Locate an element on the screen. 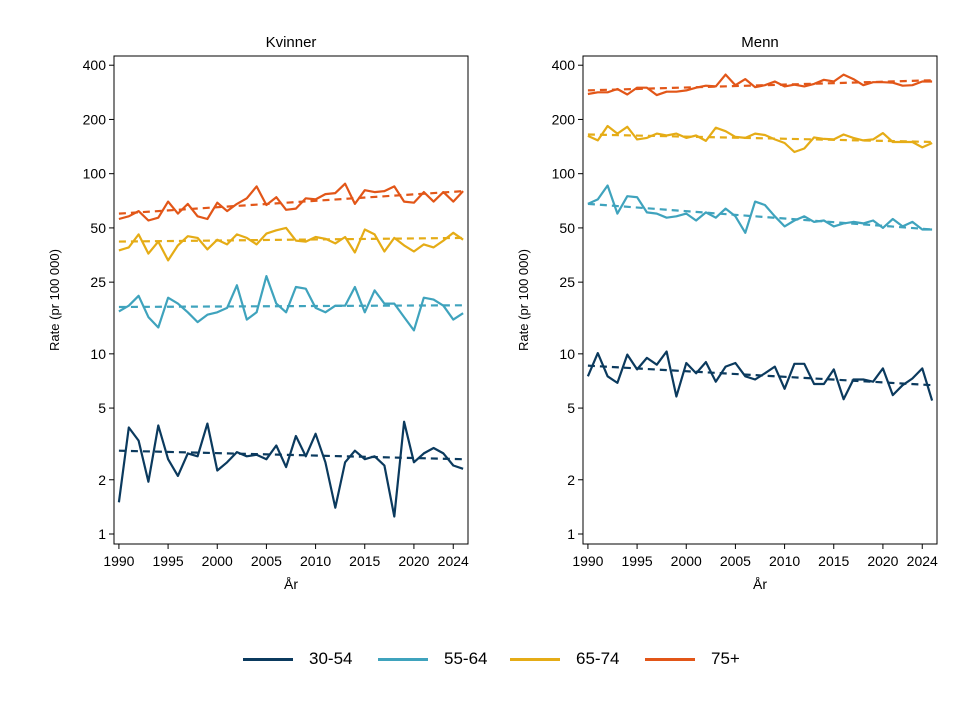 The image size is (970, 709). y-tick-label-menn-25: 25 is located at coordinates (567, 282).